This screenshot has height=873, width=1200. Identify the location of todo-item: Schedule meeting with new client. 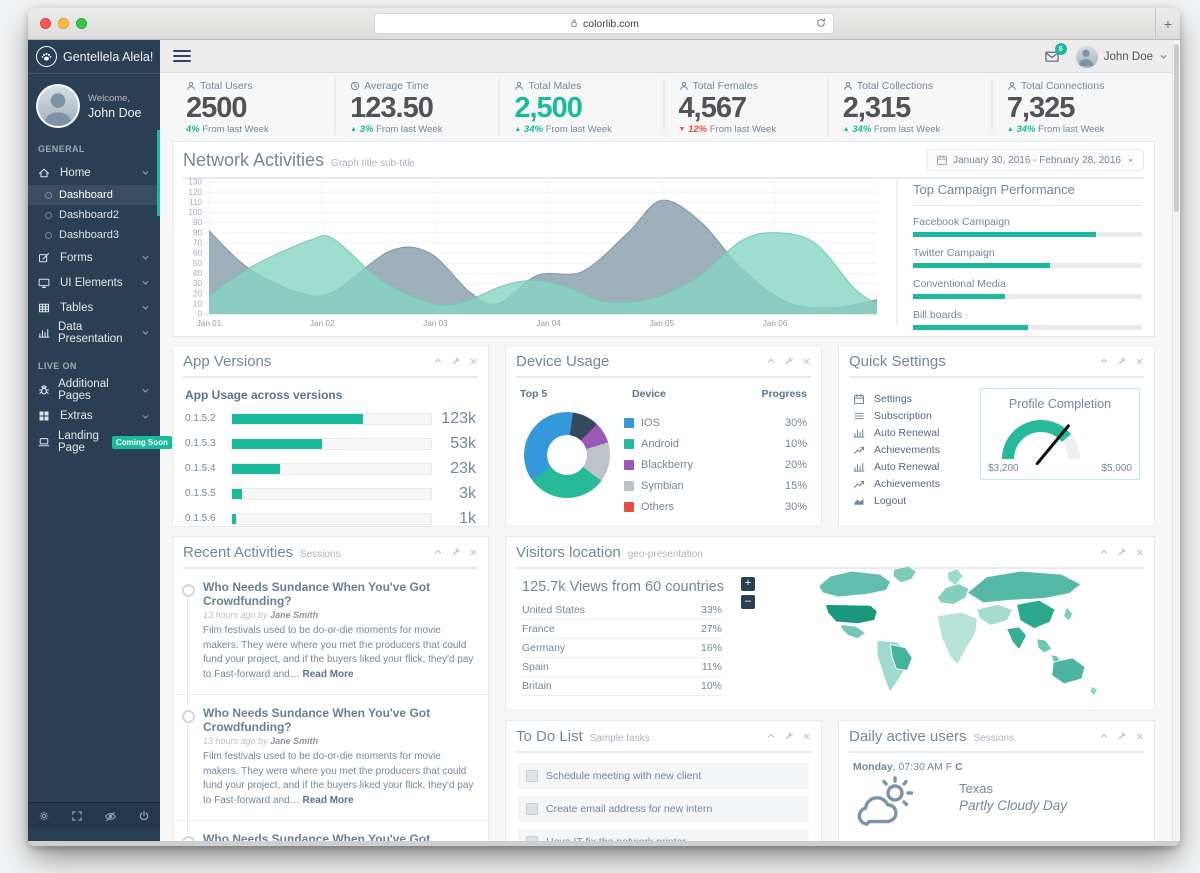
(663, 776).